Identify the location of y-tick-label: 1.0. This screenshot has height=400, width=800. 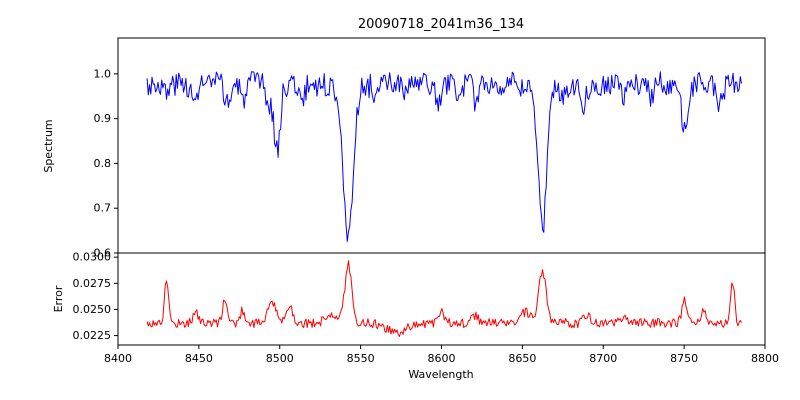
(103, 73).